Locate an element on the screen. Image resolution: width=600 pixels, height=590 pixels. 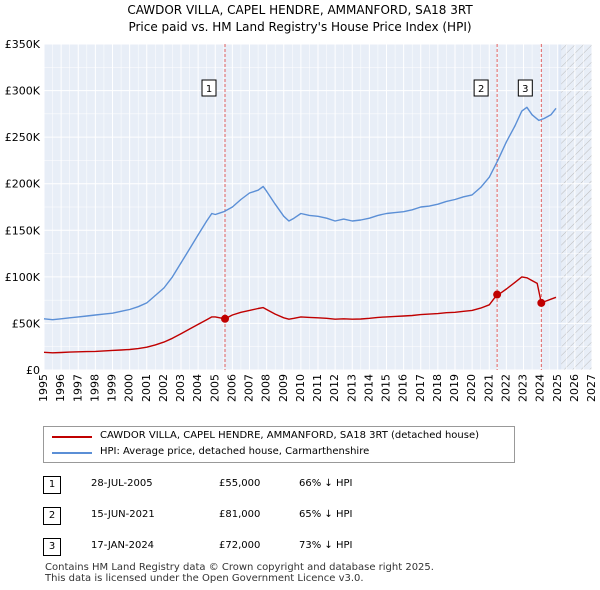
sale-date: 28-JUL-2005 is located at coordinates (122, 483).